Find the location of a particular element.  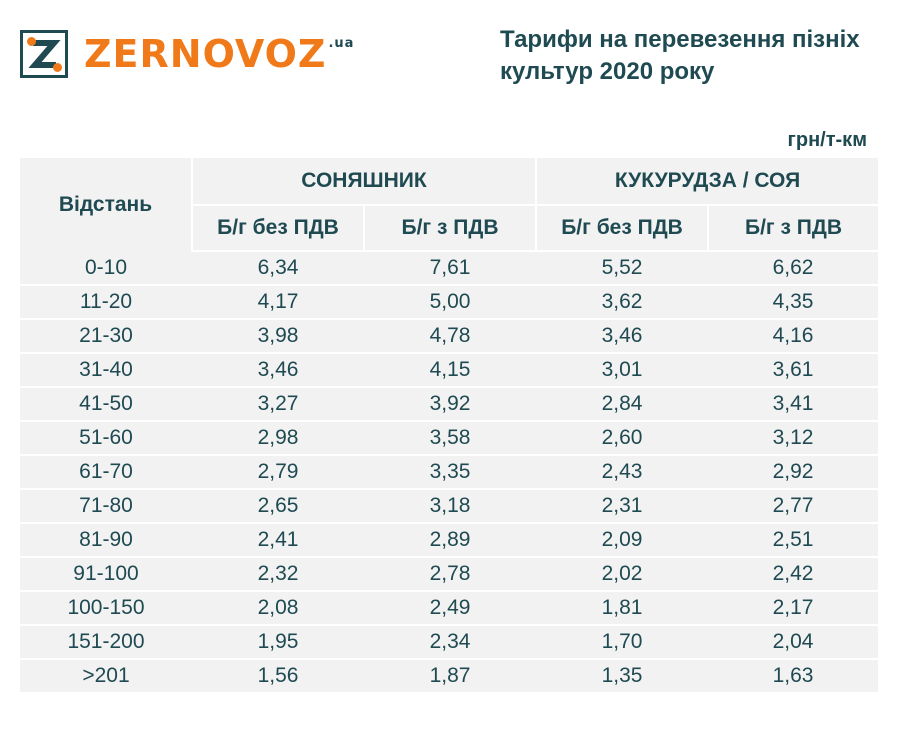

table-row: 61-70 2,79 3,35 2,43 2,92 is located at coordinates (449, 472).